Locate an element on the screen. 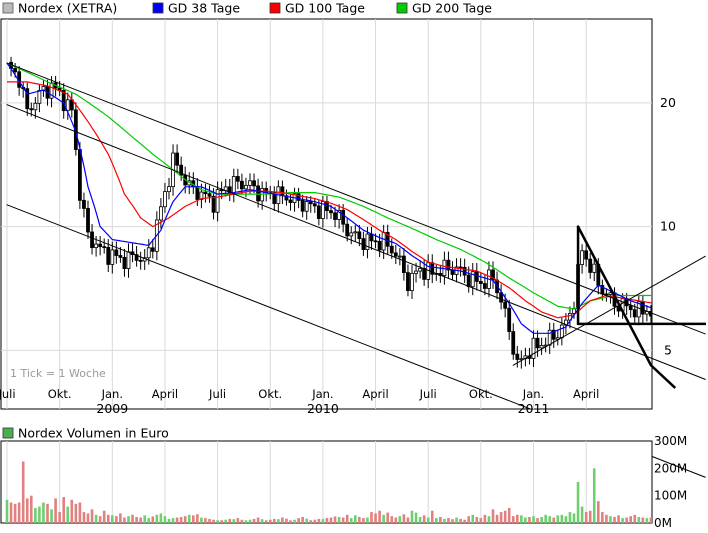  x-tick-label: Okt. is located at coordinates (60, 394).